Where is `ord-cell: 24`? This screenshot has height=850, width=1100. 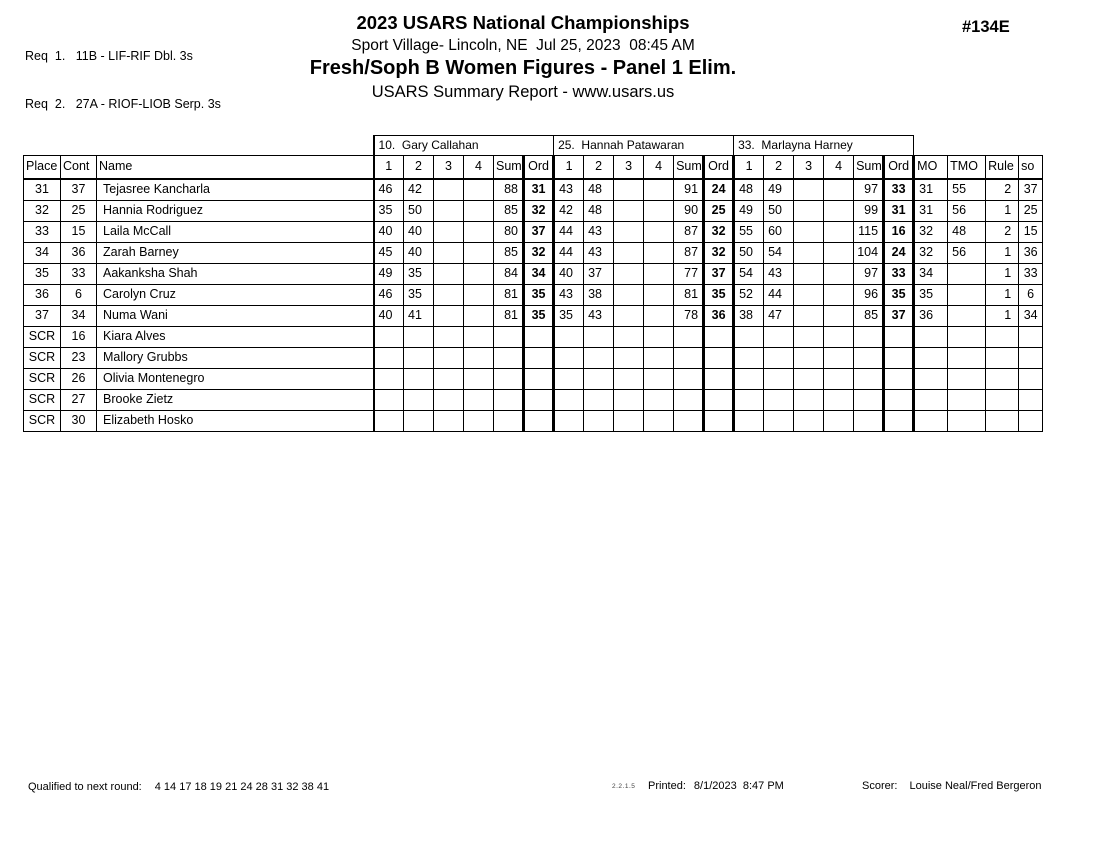
ord-cell: 24 is located at coordinates (899, 253).